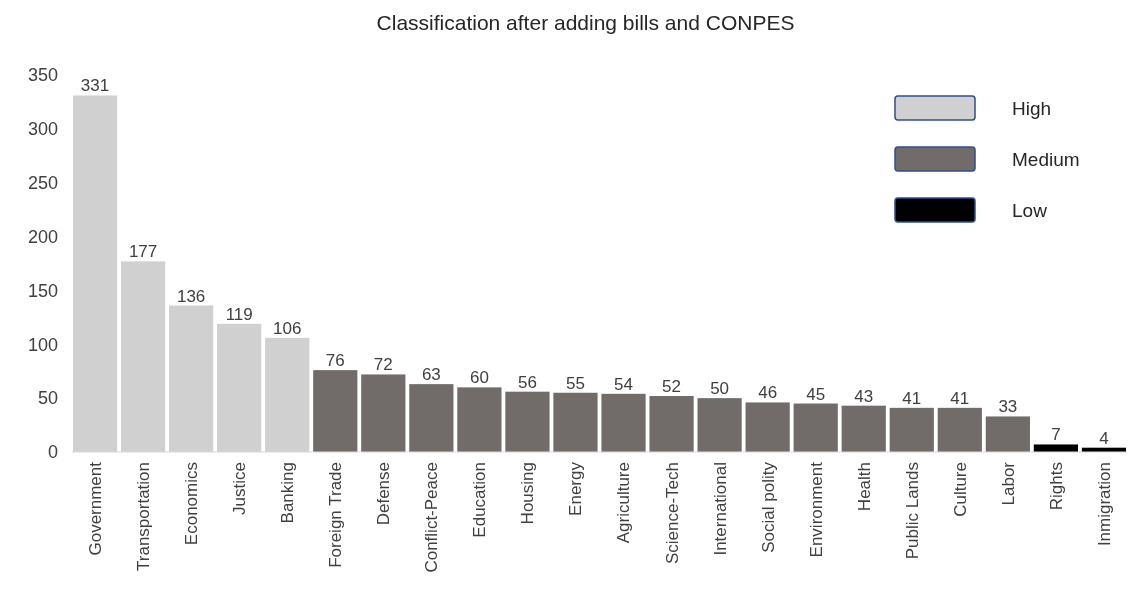 The image size is (1131, 604). I want to click on x-tick-label: Environment, so click(816, 509).